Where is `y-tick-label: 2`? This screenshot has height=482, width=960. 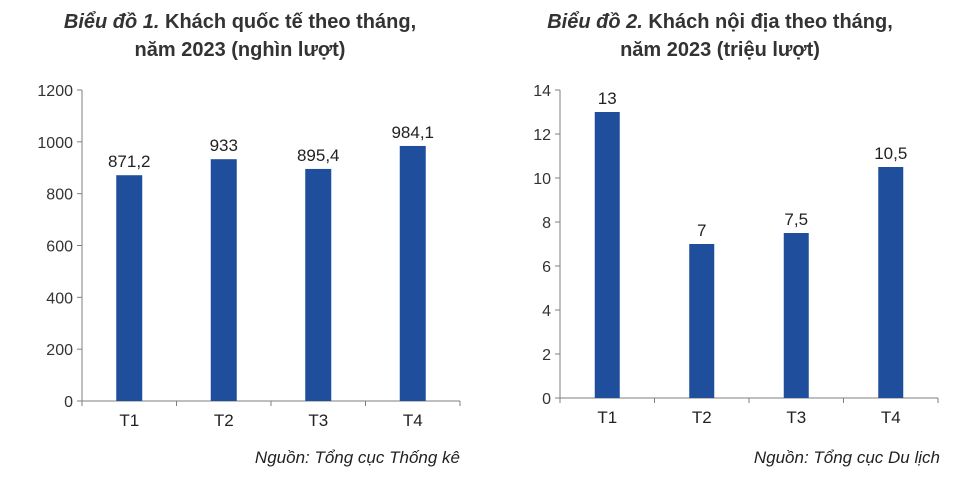
y-tick-label: 2 is located at coordinates (546, 355).